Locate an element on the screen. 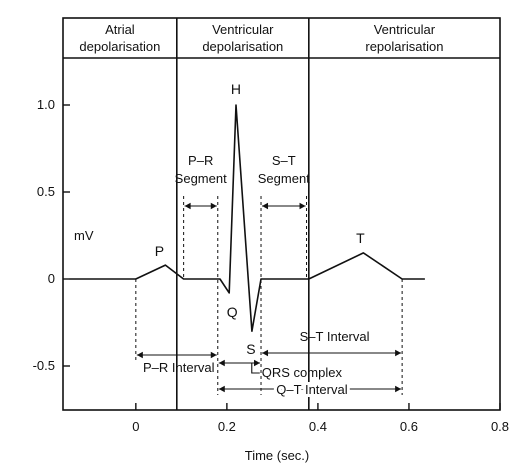 This screenshot has width=523, height=474. phase-label: Atrial is located at coordinates (120, 29).